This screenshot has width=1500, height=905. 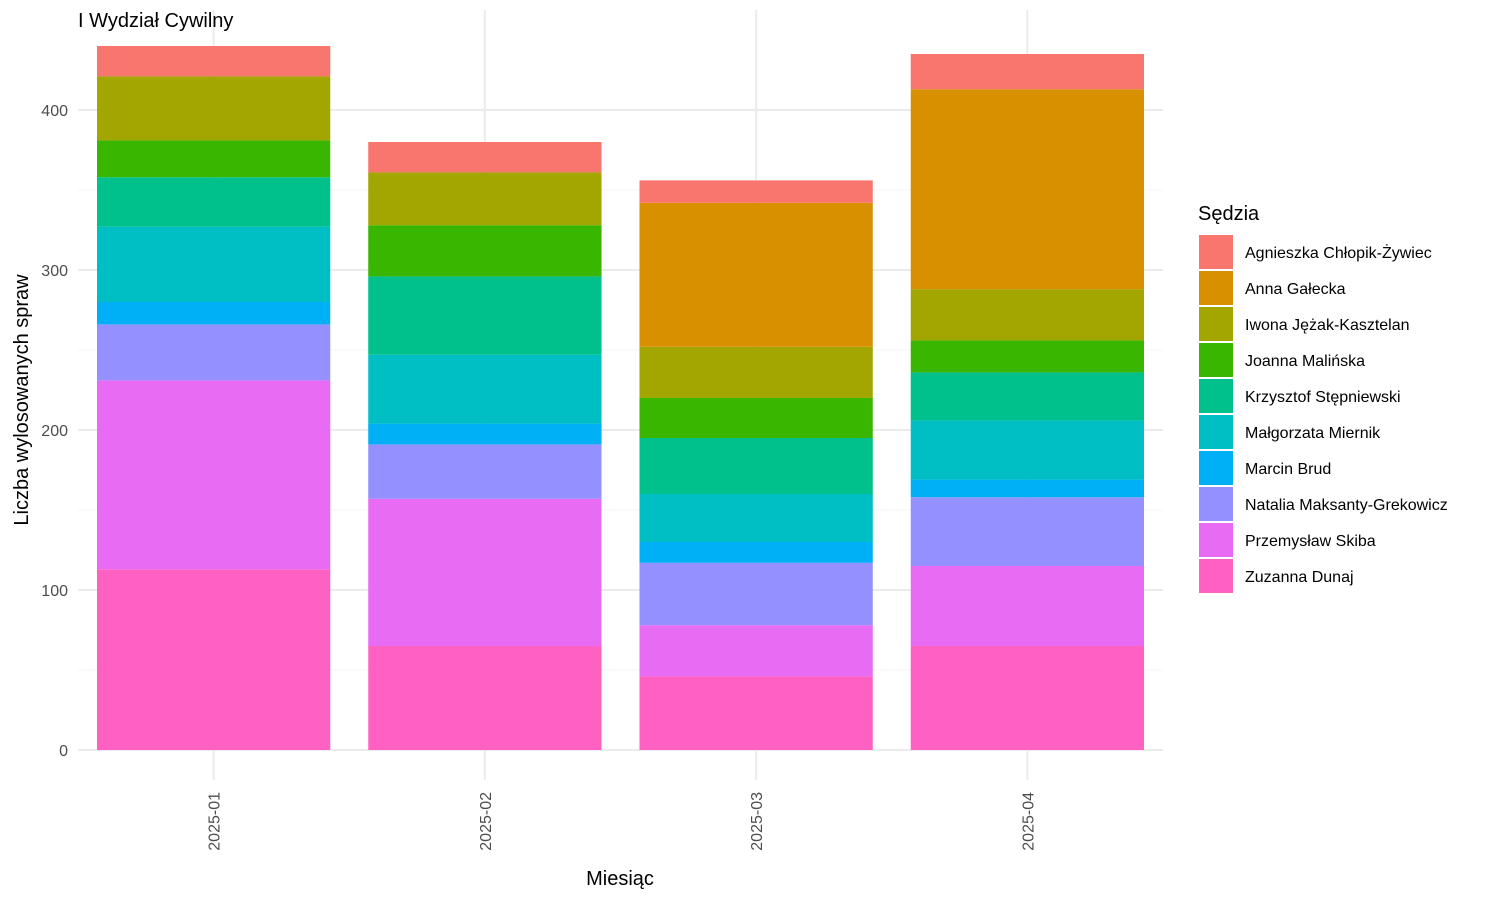 I want to click on x-tick-label: 2025-01, so click(x=215, y=821).